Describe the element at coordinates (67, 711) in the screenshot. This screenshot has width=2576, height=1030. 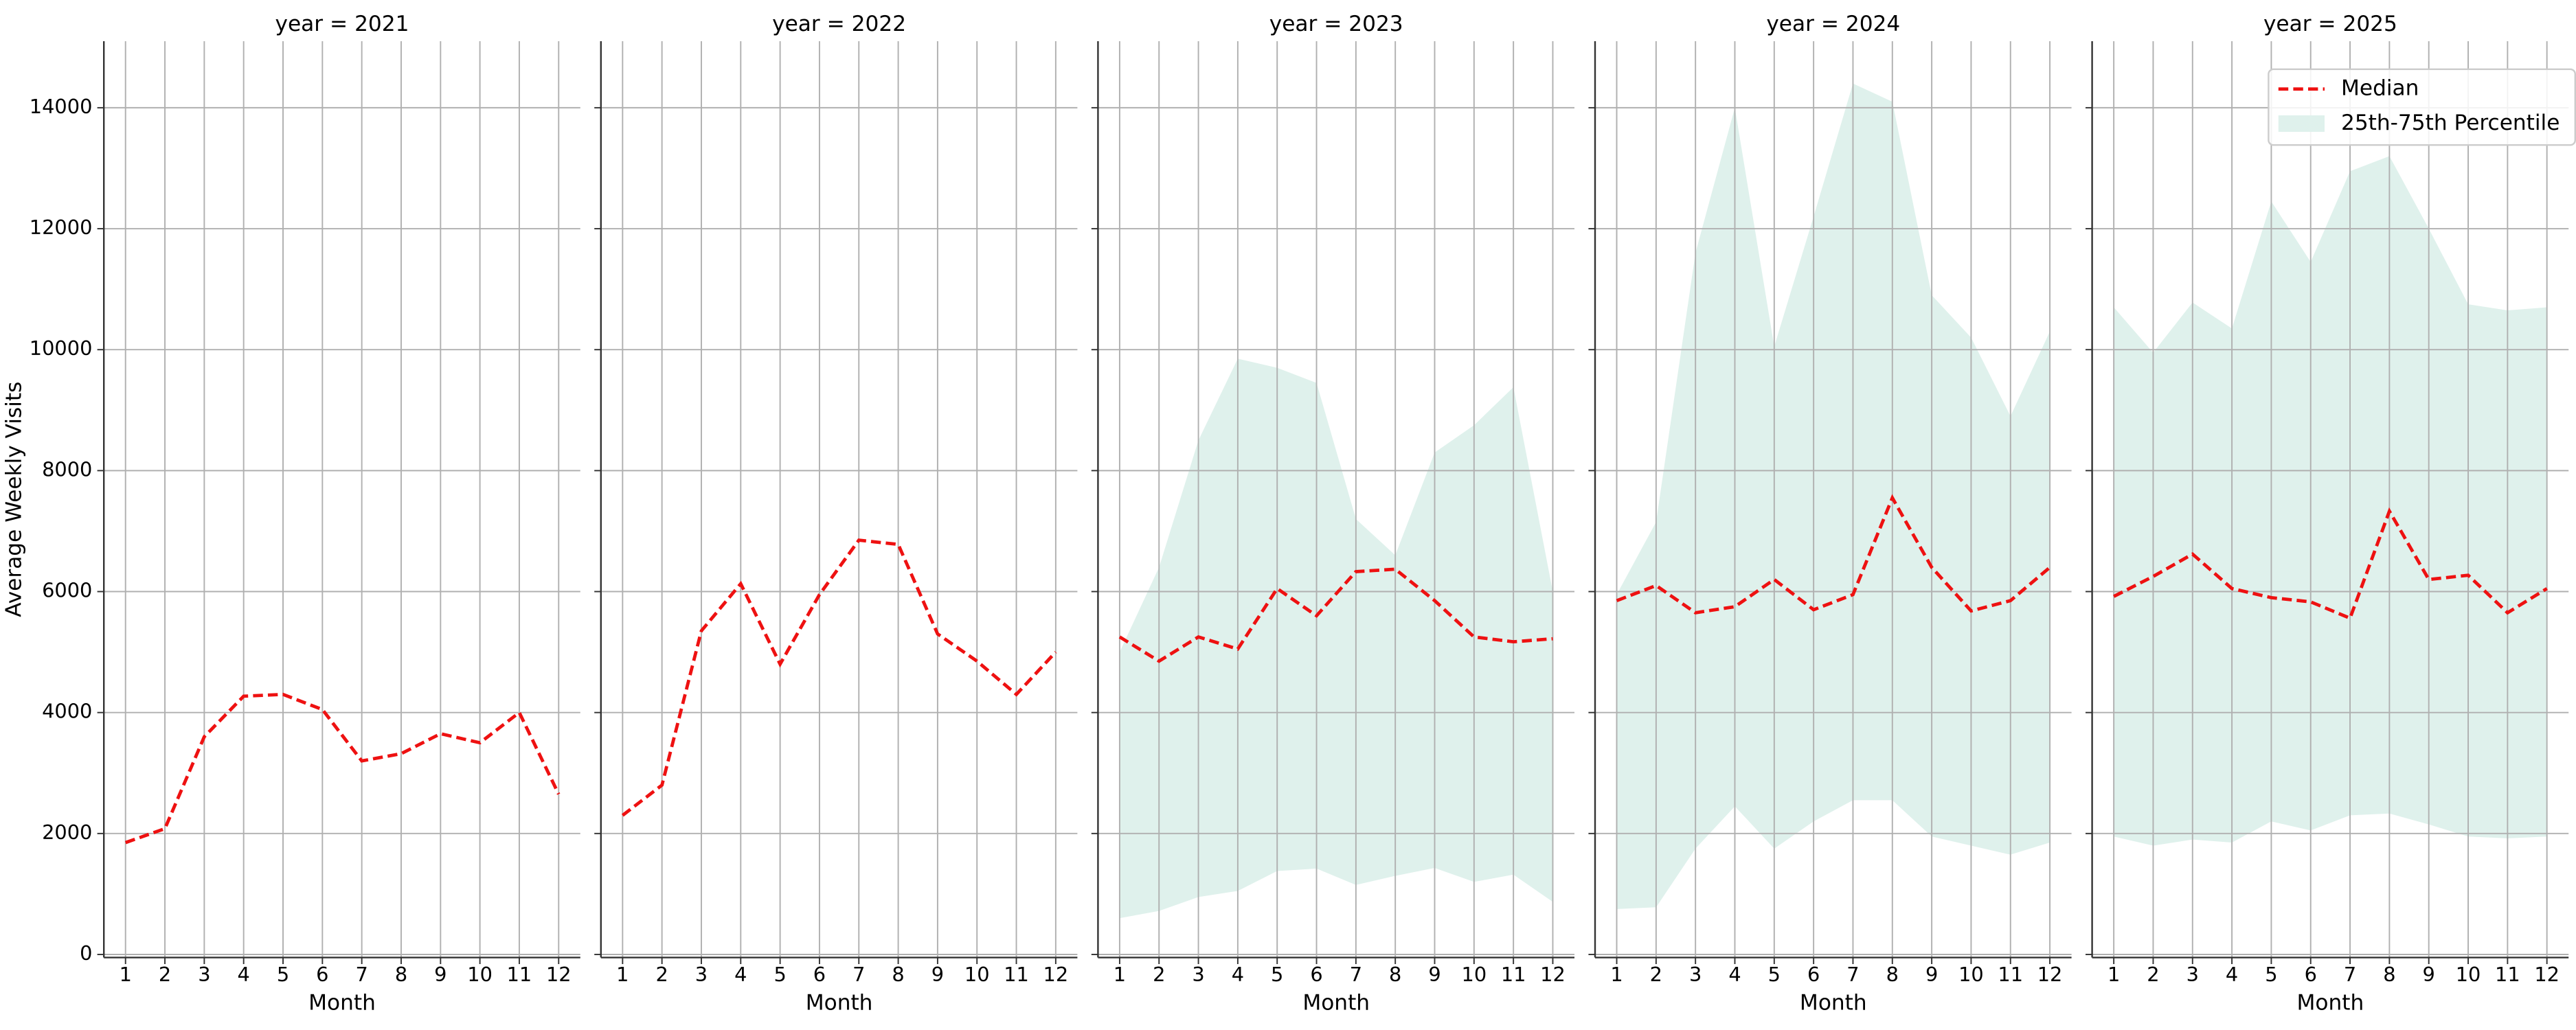
I see `y-tick-label: 4000` at that location.